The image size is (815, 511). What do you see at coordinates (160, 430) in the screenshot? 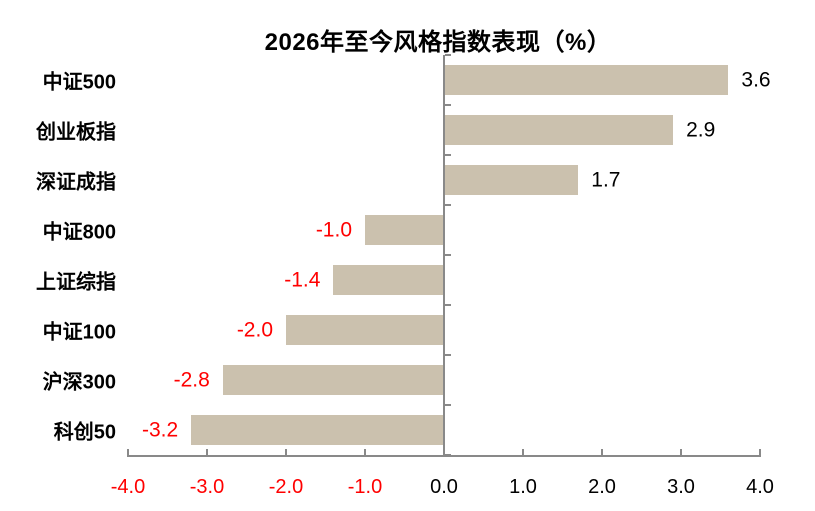
I see `value-label: -3.2` at bounding box center [160, 430].